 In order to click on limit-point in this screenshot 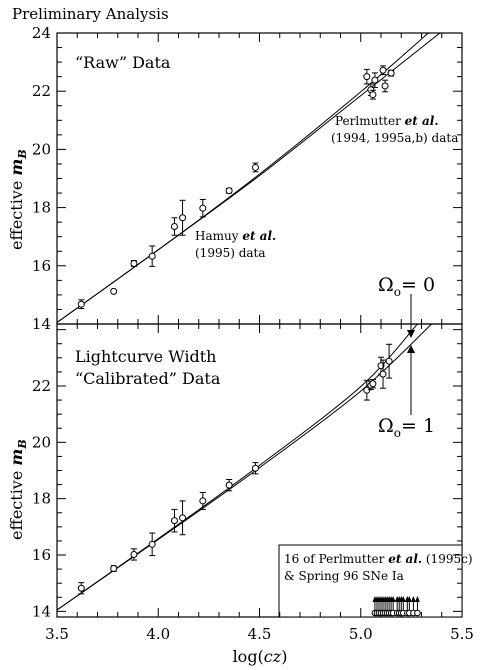, I will do `click(417, 613)`.